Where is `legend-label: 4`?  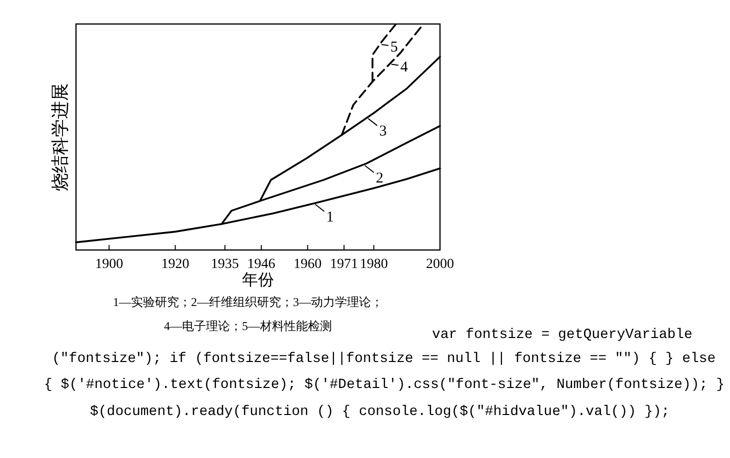 legend-label: 4 is located at coordinates (404, 67).